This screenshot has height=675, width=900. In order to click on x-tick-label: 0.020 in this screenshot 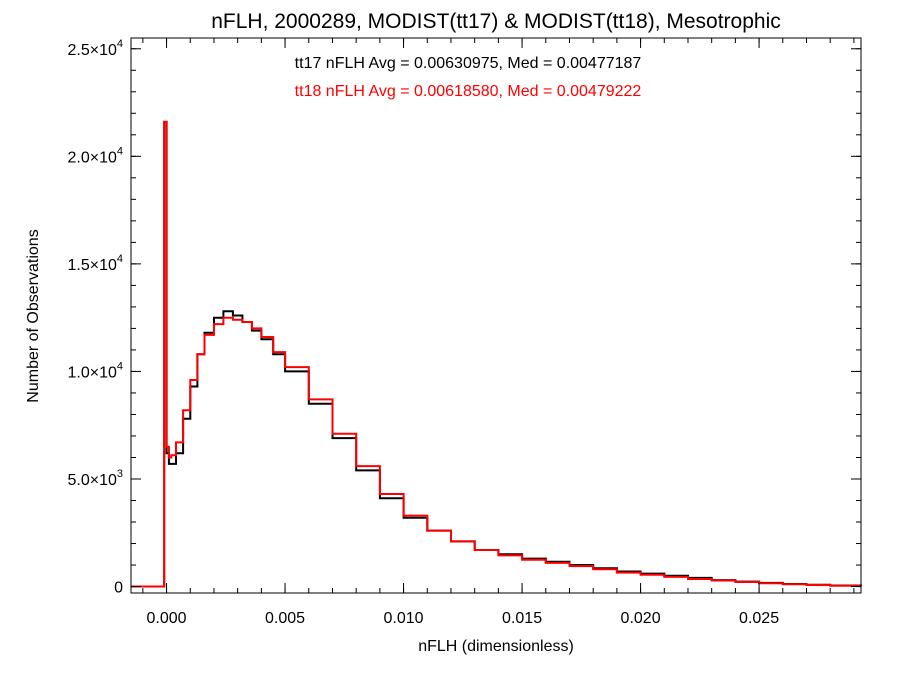, I will do `click(641, 618)`.